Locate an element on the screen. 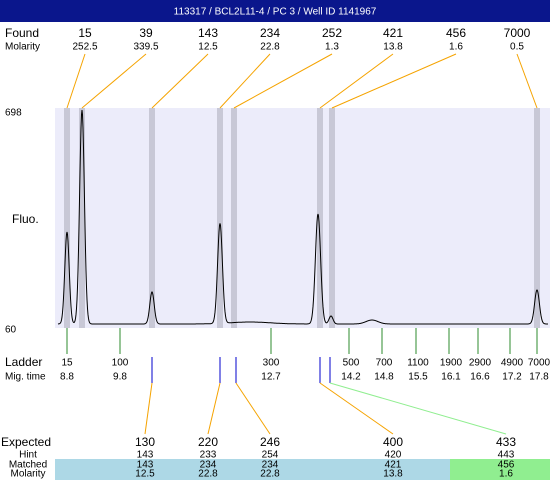  row-label: Matched is located at coordinates (28, 465).